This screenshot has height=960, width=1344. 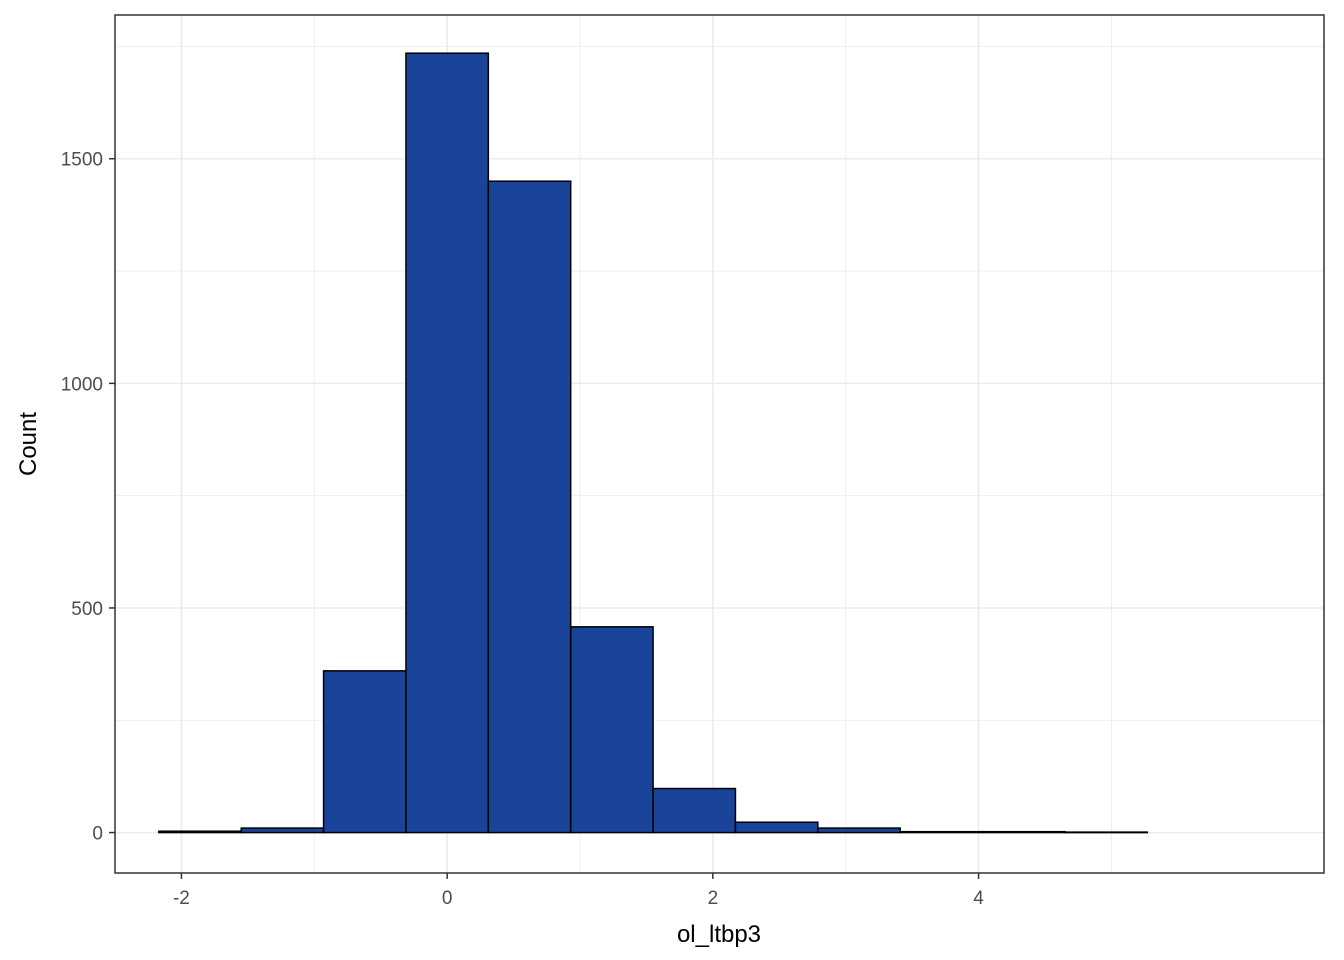 What do you see at coordinates (713, 898) in the screenshot?
I see `x-tick-label: 2` at bounding box center [713, 898].